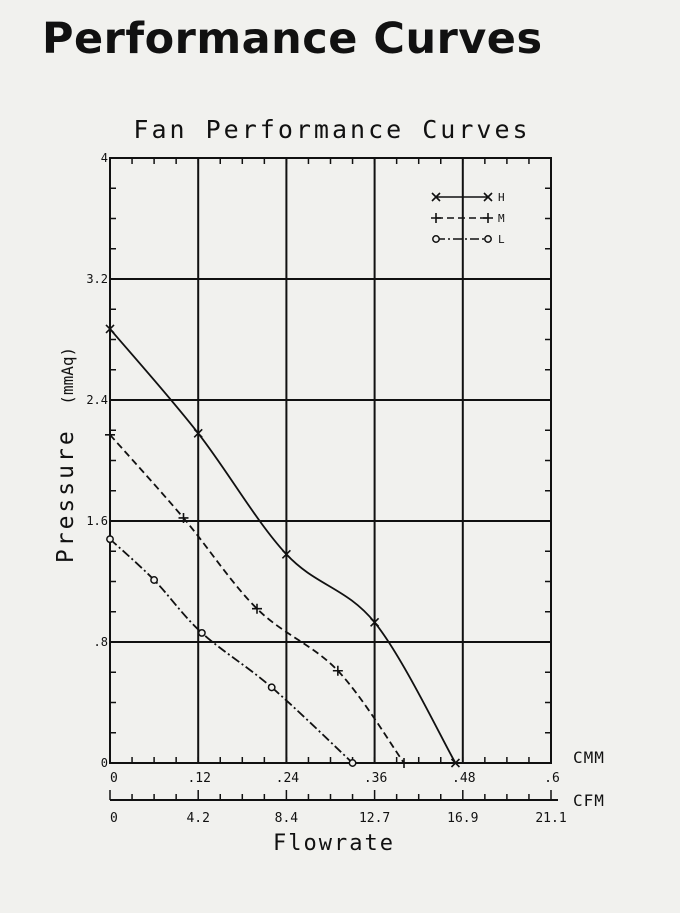  What do you see at coordinates (589, 757) in the screenshot?
I see `x-unit-cmm: CMM` at bounding box center [589, 757].